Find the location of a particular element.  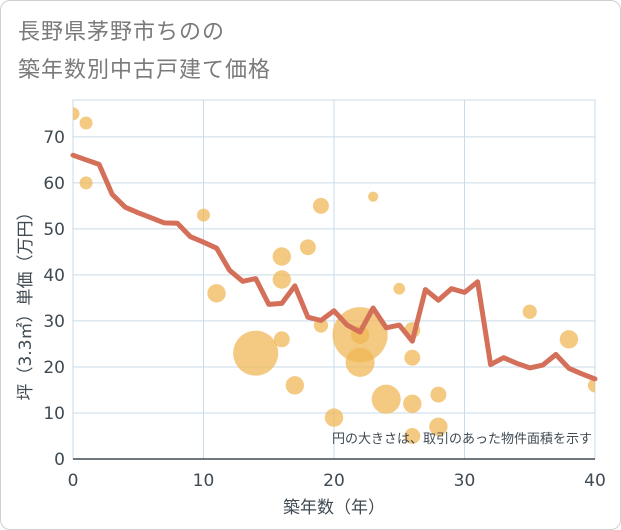

y-axis-label: 坪（3.3㎡）単価（万円） is located at coordinates (26, 301).